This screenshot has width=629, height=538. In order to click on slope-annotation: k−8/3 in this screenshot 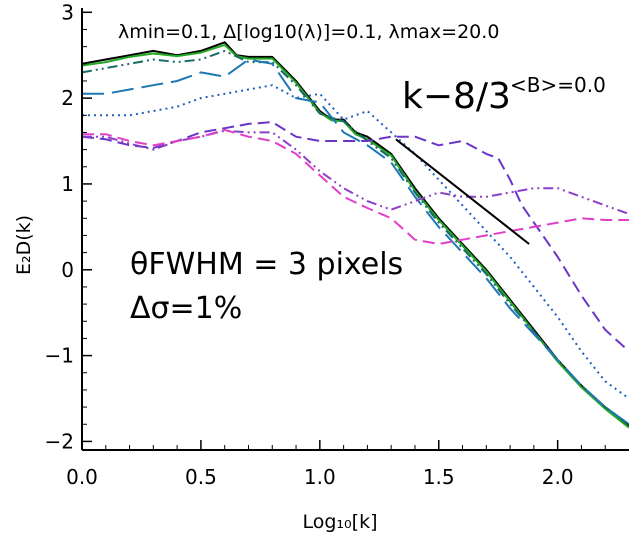, I will do `click(456, 96)`.